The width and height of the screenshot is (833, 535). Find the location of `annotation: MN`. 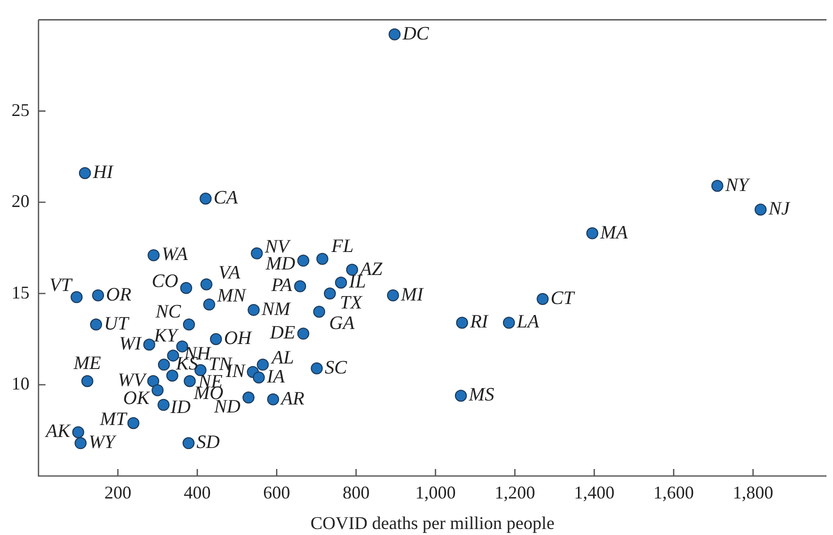

annotation: MN is located at coordinates (232, 295).